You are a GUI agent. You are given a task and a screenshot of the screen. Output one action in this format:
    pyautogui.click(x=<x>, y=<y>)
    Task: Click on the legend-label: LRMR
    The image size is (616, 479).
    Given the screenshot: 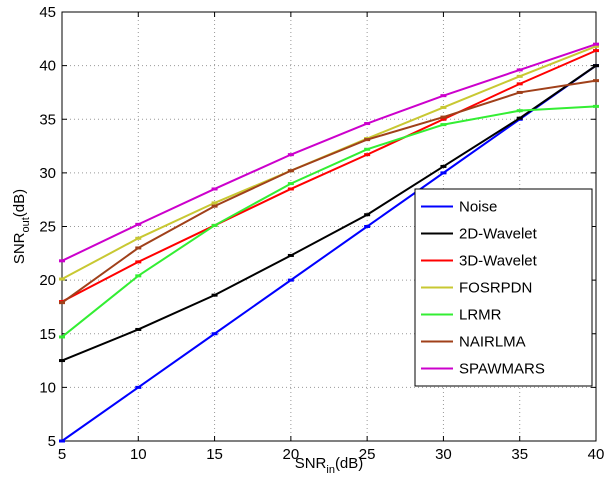 What is the action you would take?
    pyautogui.click(x=480, y=315)
    